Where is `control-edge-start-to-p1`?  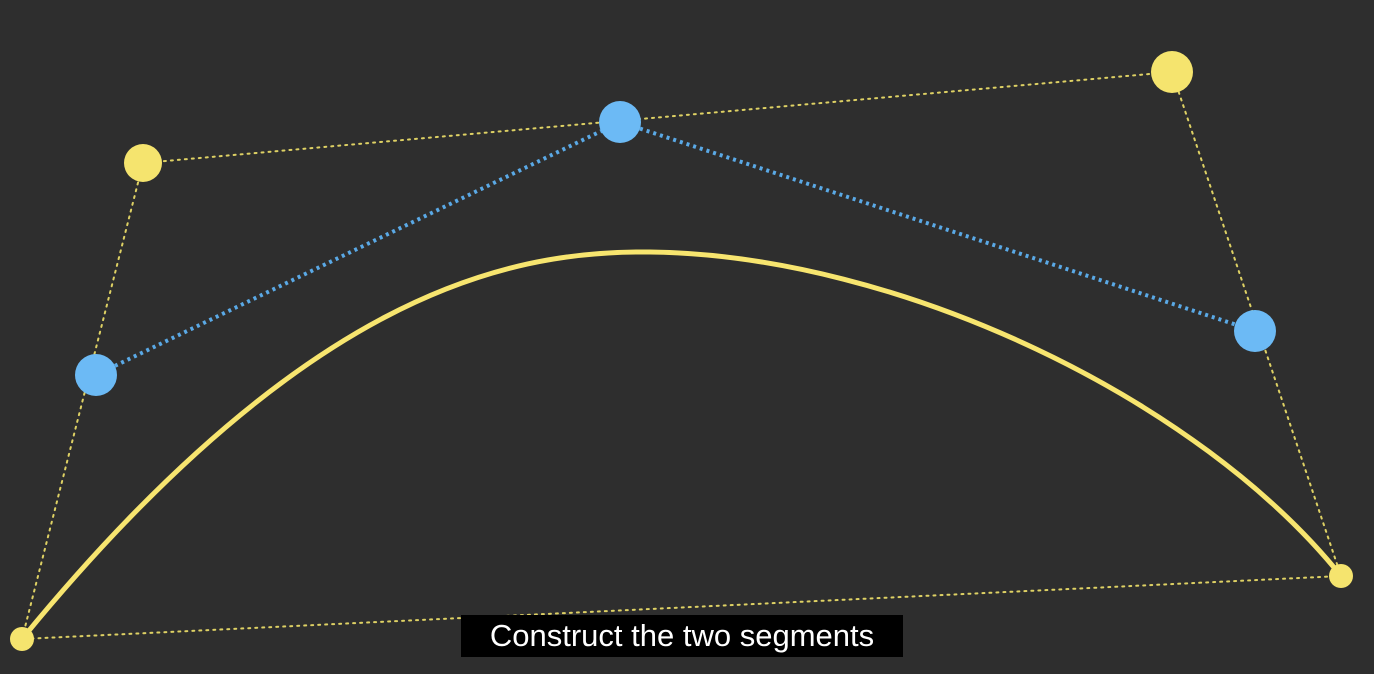 control-edge-start-to-p1 is located at coordinates (82, 401).